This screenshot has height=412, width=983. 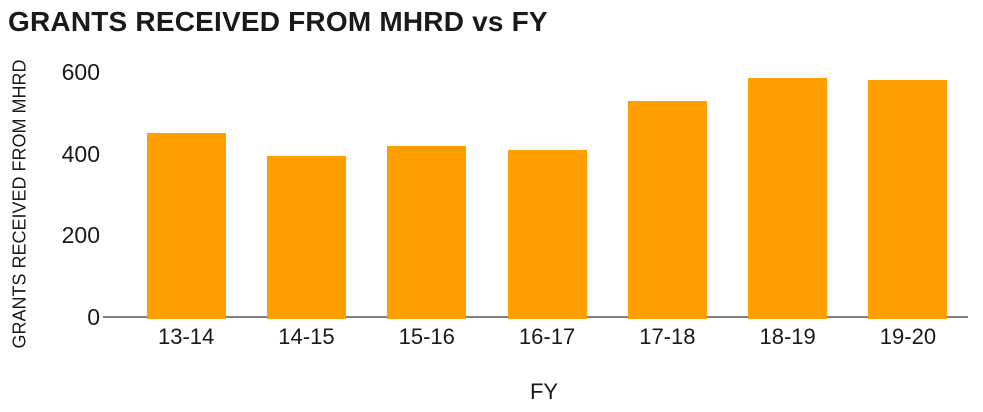 I want to click on x-tick-label: 16-17, so click(x=547, y=336).